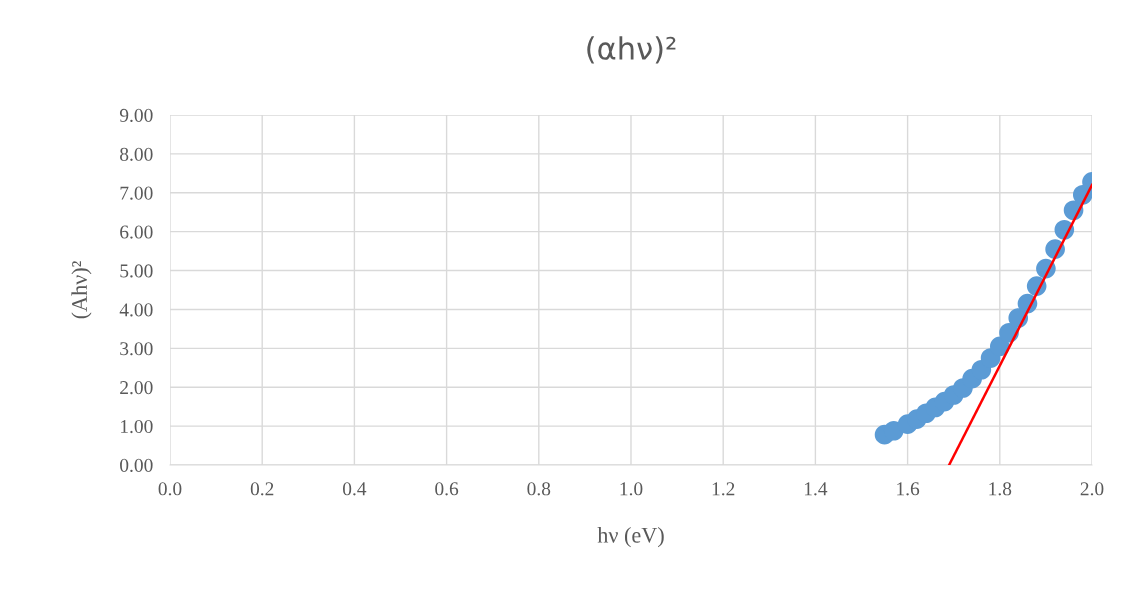 Image resolution: width=1136 pixels, height=604 pixels. Describe the element at coordinates (1000, 489) in the screenshot. I see `x-tick-label: 1.8` at that location.